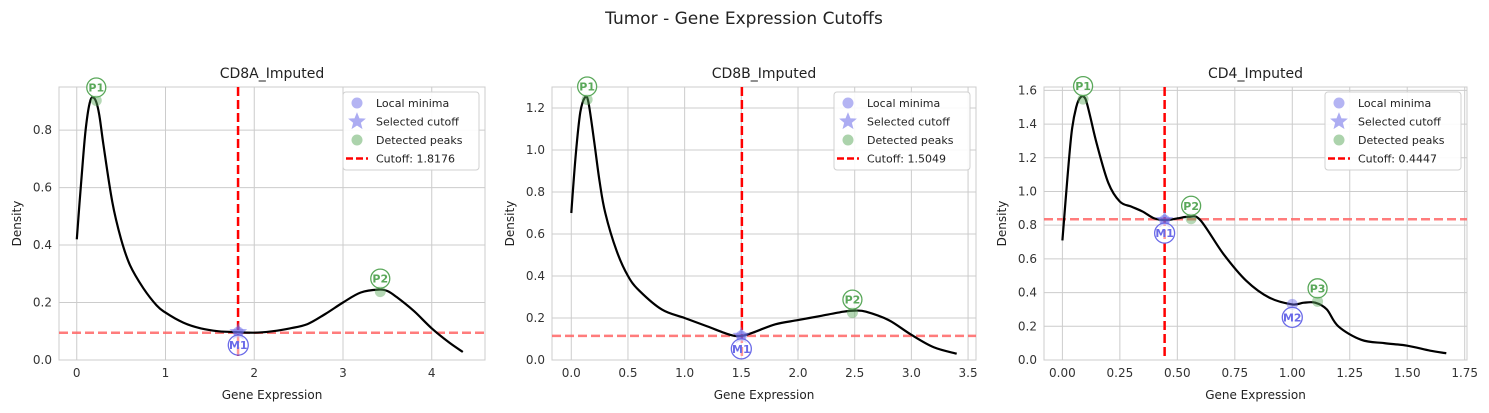  What do you see at coordinates (741, 373) in the screenshot?
I see `x-tick-label: 1.5` at bounding box center [741, 373].